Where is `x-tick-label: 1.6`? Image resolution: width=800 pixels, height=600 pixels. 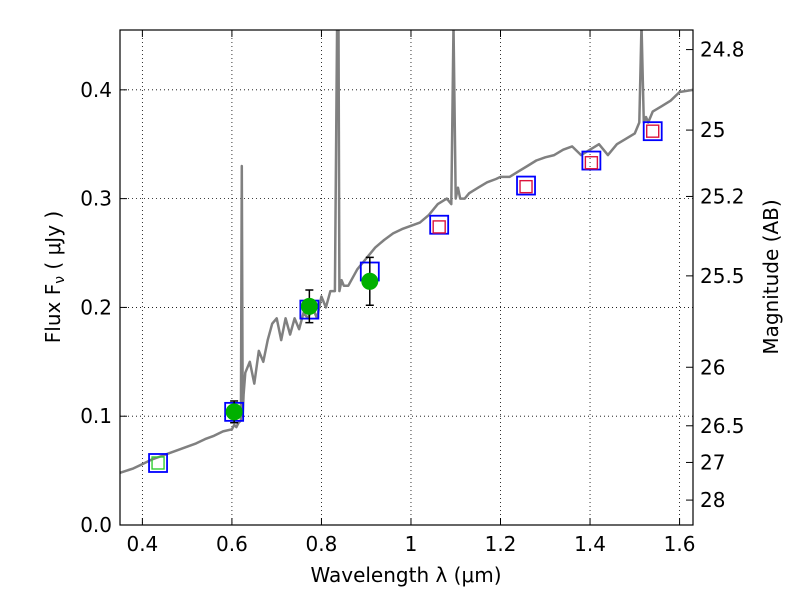 x-tick-label: 1.6 is located at coordinates (680, 544).